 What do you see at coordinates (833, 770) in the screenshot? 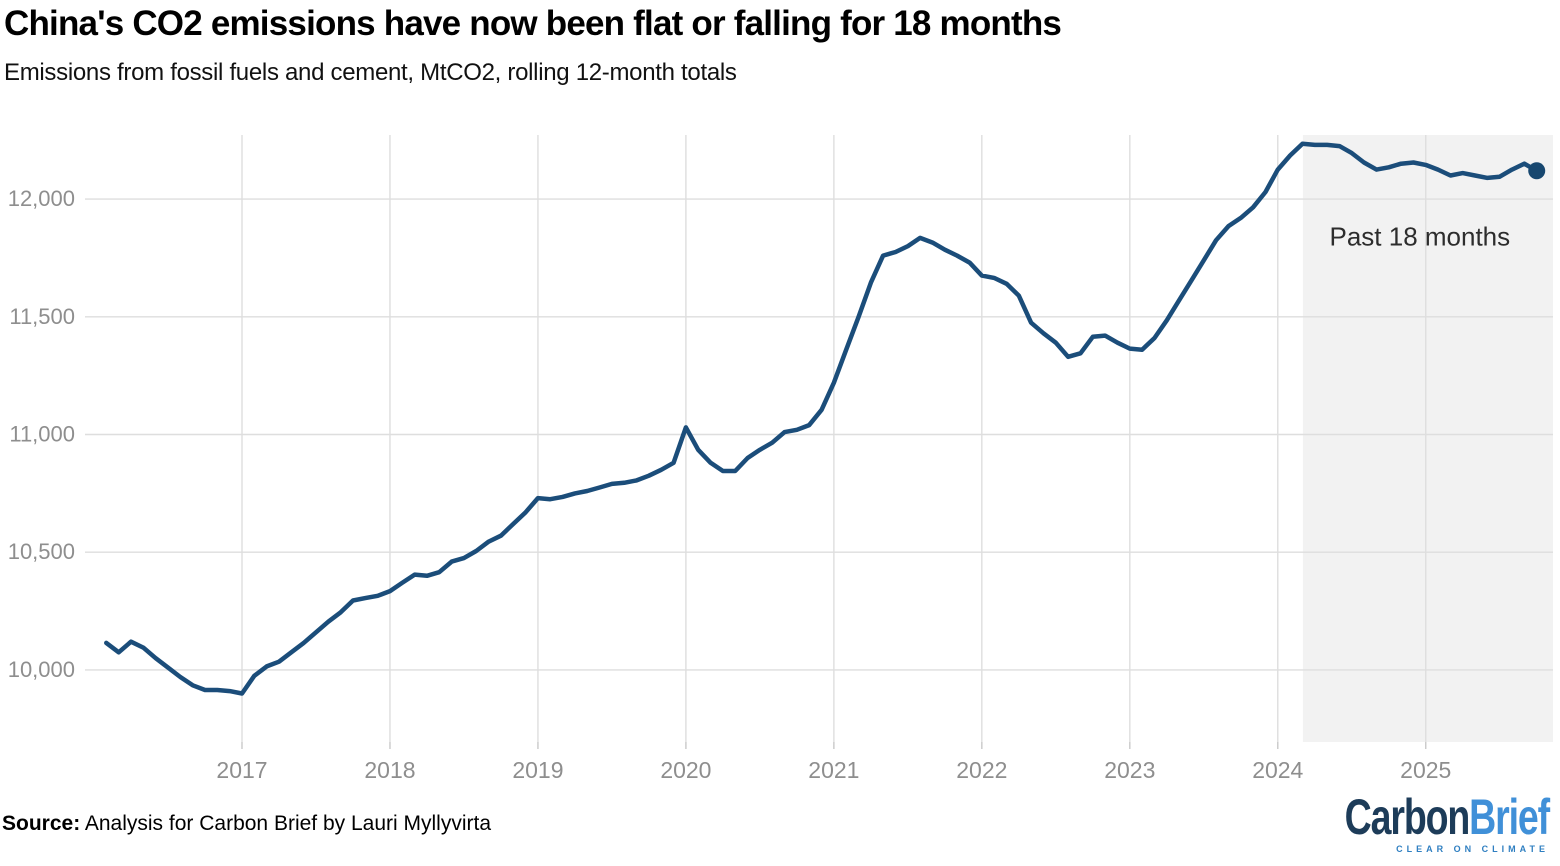
I see `x-axis-label: 2021` at bounding box center [833, 770].